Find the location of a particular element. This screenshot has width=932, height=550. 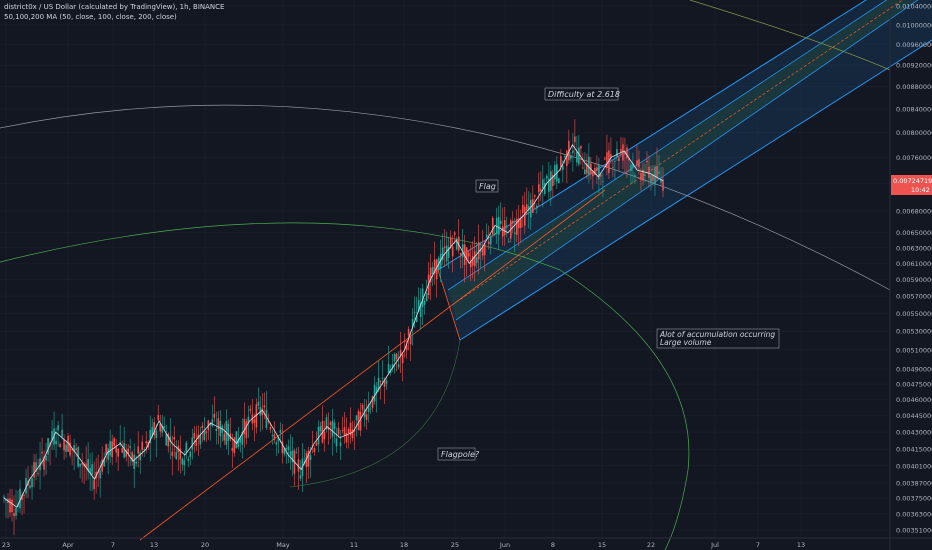

annotation-difficulty: Difficulty at 2.618 is located at coordinates (582, 94).